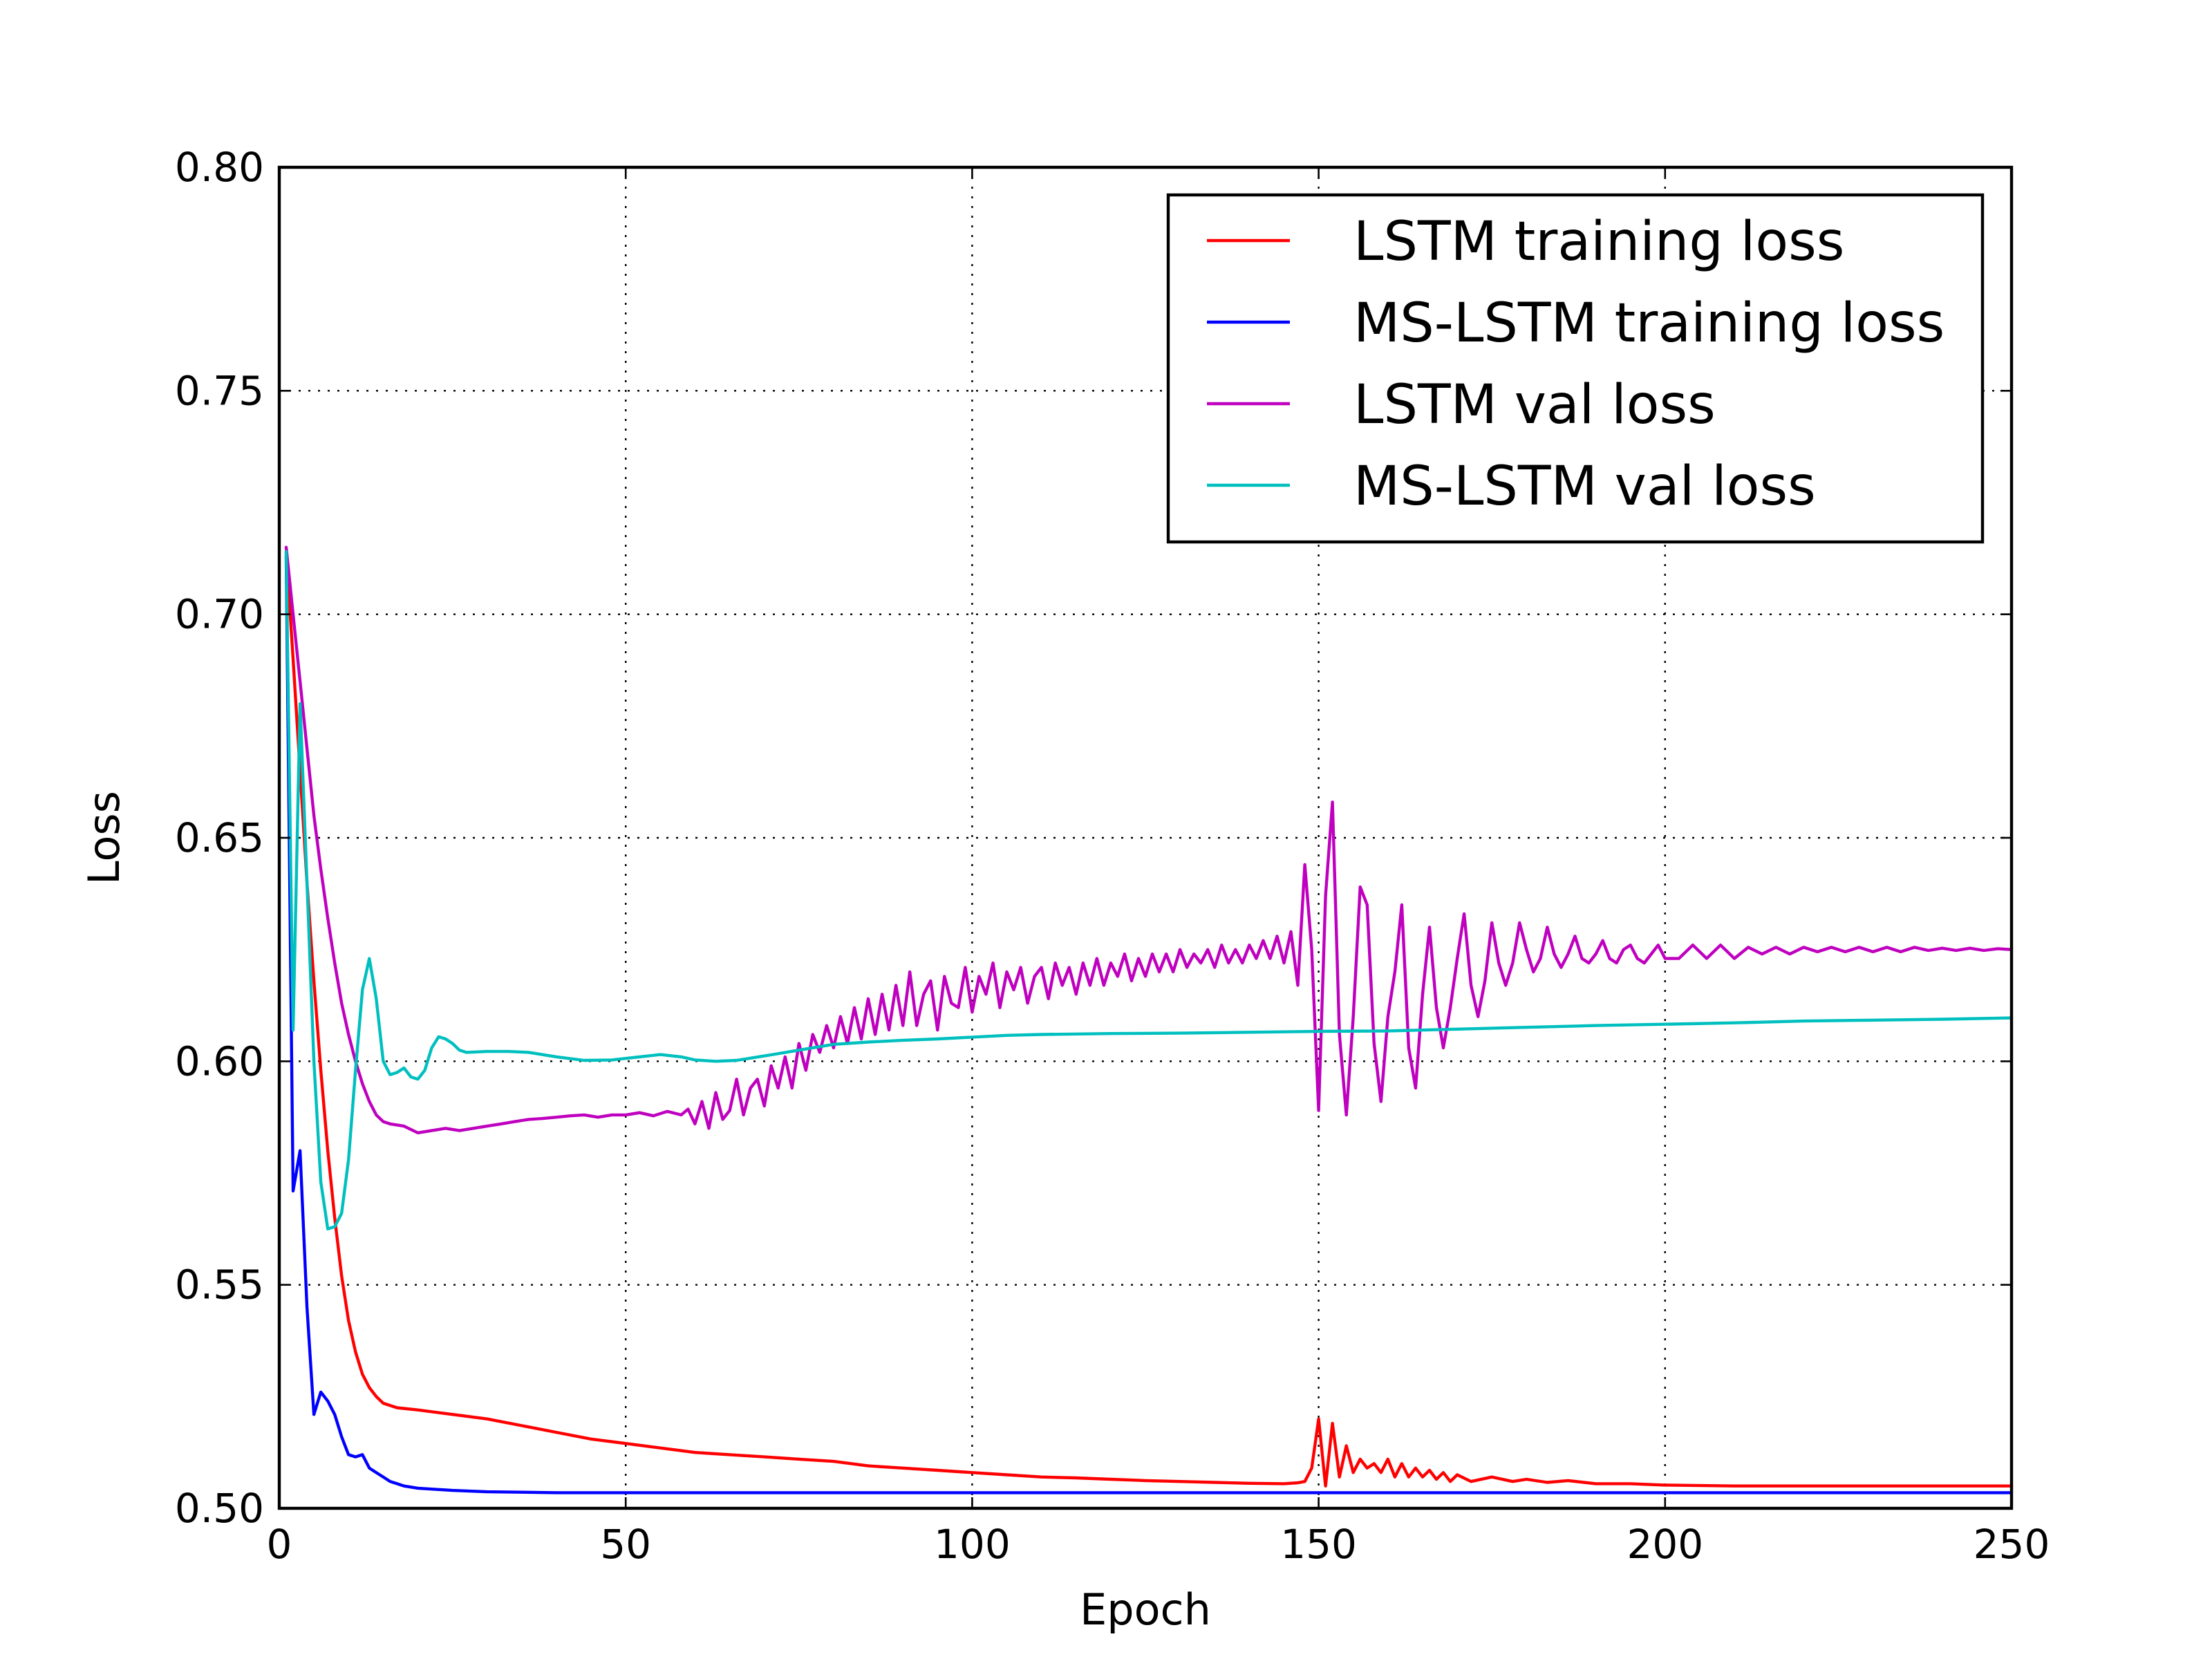 The width and height of the screenshot is (2212, 1659). Describe the element at coordinates (2012, 1544) in the screenshot. I see `x-tick-label: 250` at that location.